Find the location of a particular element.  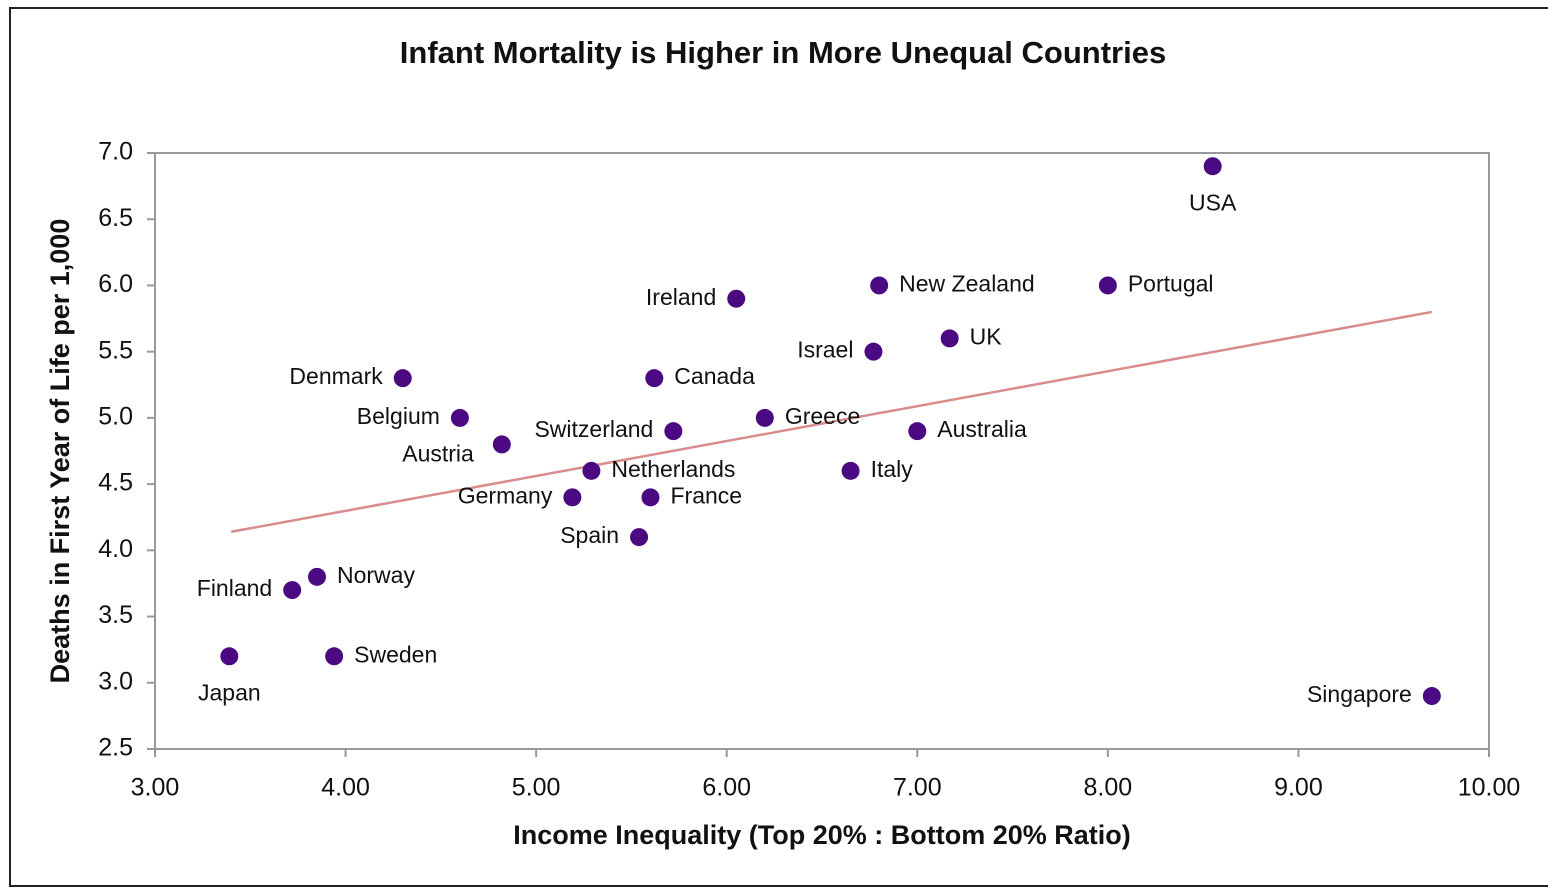

x-tick-label: 10.00 is located at coordinates (1489, 788).